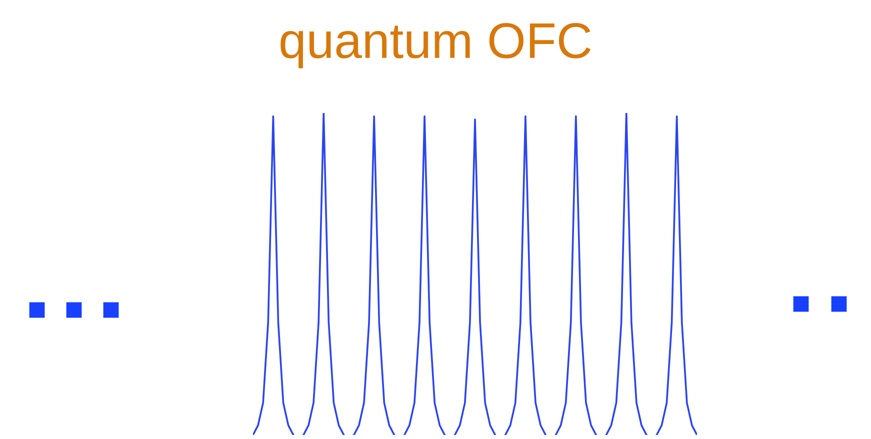  What do you see at coordinates (435, 45) in the screenshot?
I see `chart-title: quantum OFC` at bounding box center [435, 45].